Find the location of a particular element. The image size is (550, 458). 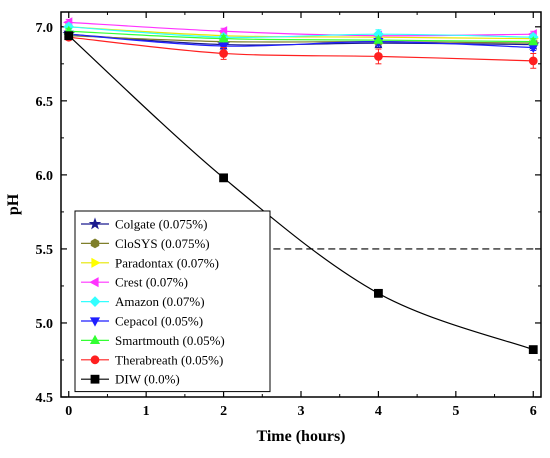

y-axis-title: pH is located at coordinates (13, 204).